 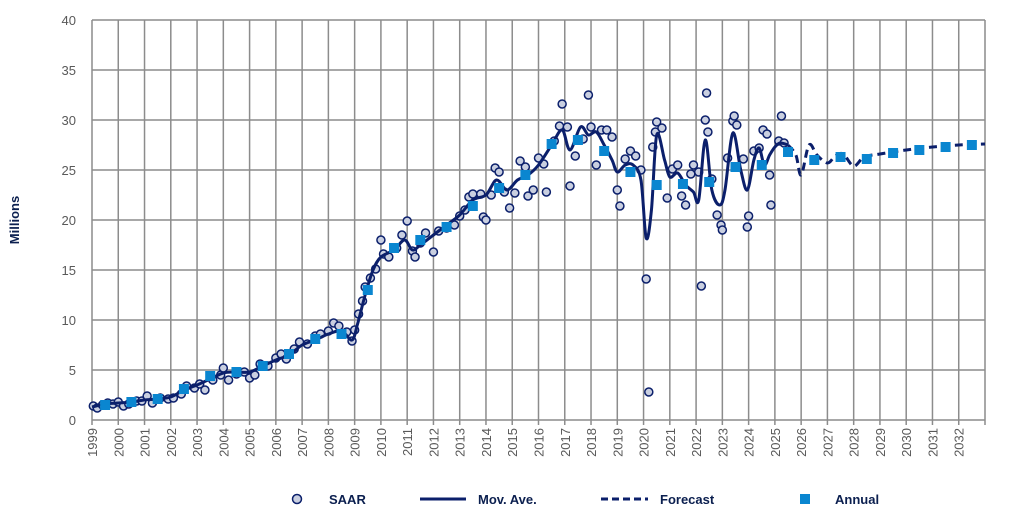 What do you see at coordinates (486, 442) in the screenshot?
I see `x-tick-label: 2014` at bounding box center [486, 442].